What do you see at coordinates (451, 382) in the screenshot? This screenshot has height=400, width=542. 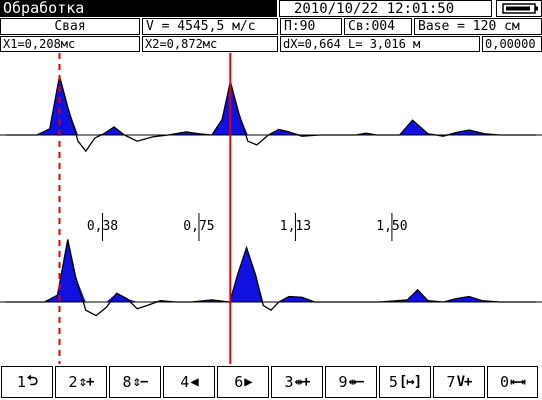 I see `toolbar-key-number: 7` at bounding box center [451, 382].